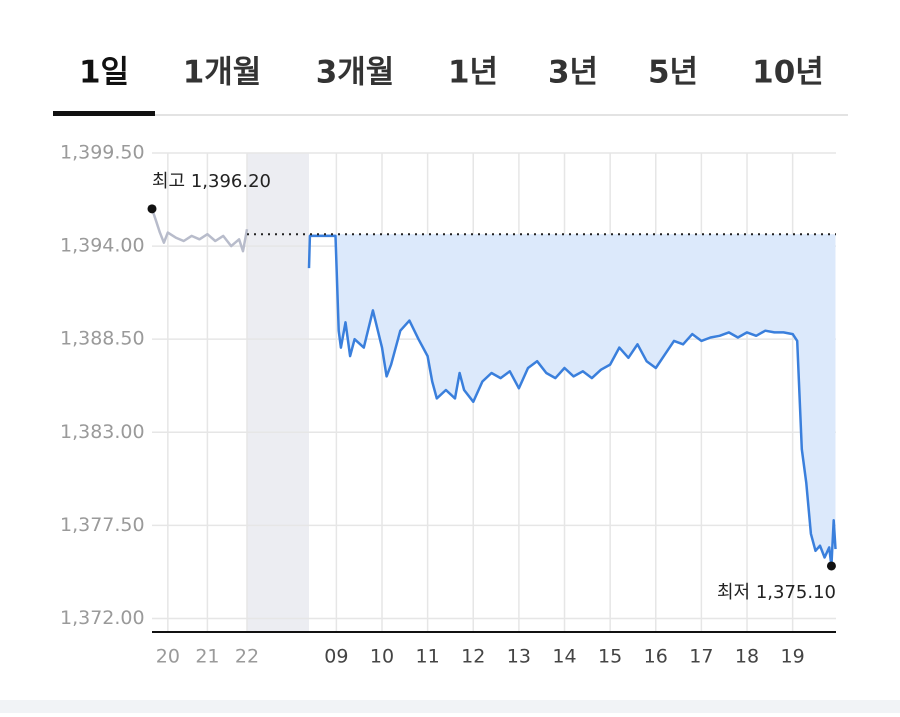 This screenshot has width=900, height=717. What do you see at coordinates (102, 339) in the screenshot?
I see `y-tick-label: 1,388.50` at bounding box center [102, 339].